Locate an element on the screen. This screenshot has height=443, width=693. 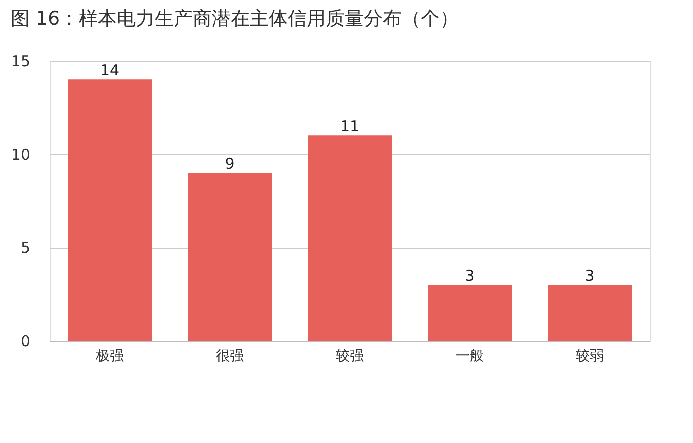
chart-title: 图 16：样本电力生产商潜在主体信用质量分布（个） is located at coordinates (235, 19).